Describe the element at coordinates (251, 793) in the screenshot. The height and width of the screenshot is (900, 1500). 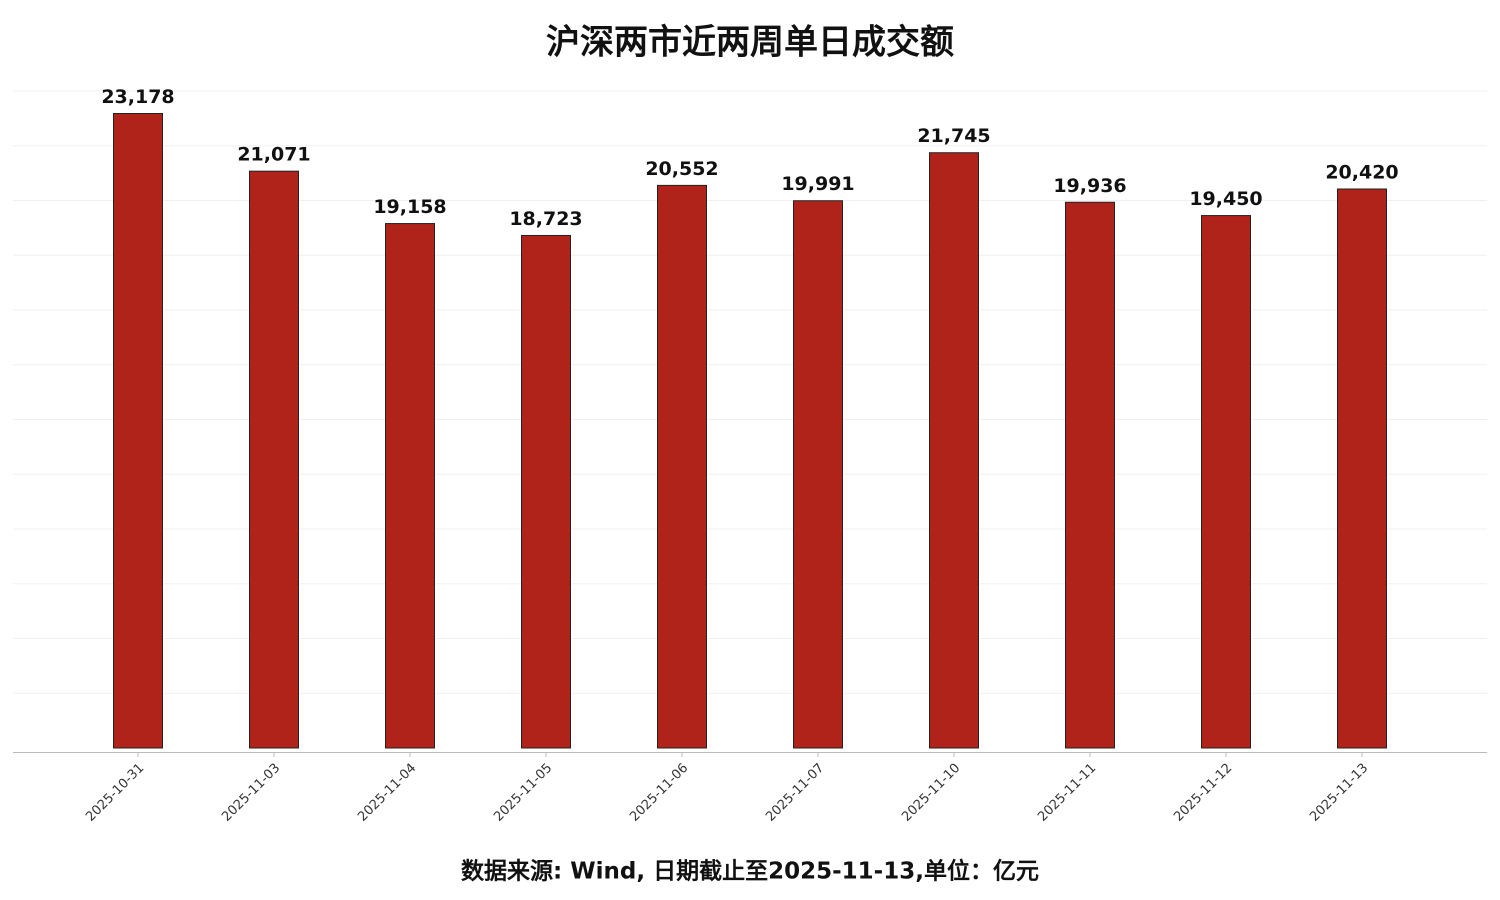
I see `x-tick-label: 2025-11-03` at that location.